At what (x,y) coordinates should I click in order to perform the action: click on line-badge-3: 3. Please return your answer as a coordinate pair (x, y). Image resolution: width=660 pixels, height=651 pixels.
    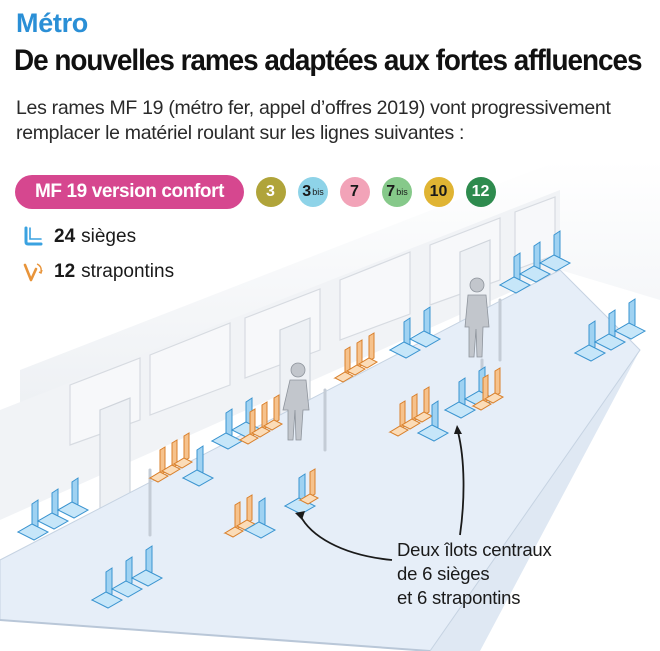
    Looking at the image, I should click on (271, 192).